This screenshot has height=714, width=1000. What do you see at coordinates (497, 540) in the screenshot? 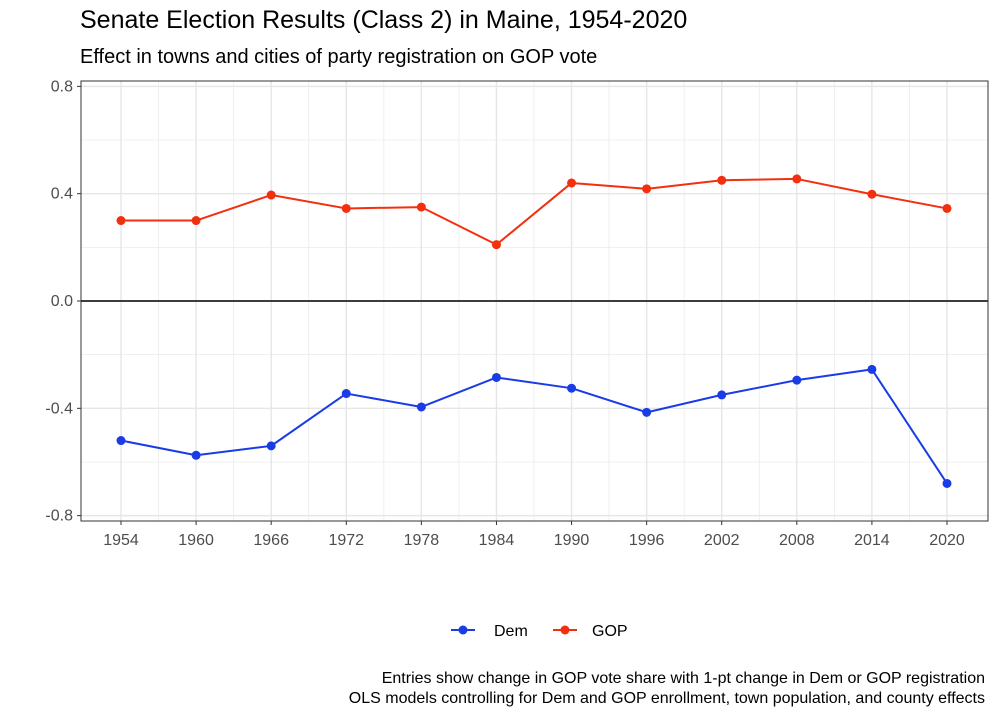
I see `x-tick-label: 1984` at bounding box center [497, 540].